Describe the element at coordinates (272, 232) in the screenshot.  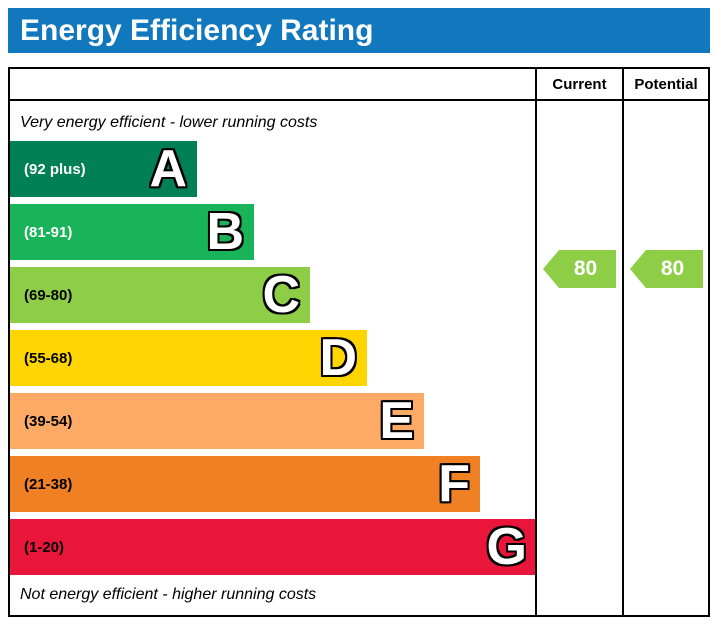
I see `band-row-b: (81-91) B` at that location.